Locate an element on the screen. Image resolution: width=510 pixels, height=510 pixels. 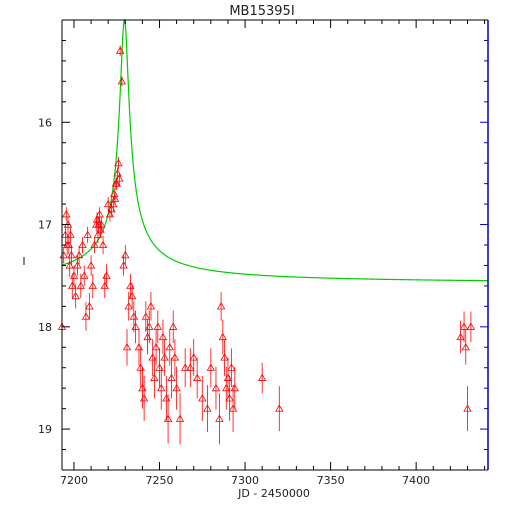
y-tick-label: 16 is located at coordinates (45, 122).